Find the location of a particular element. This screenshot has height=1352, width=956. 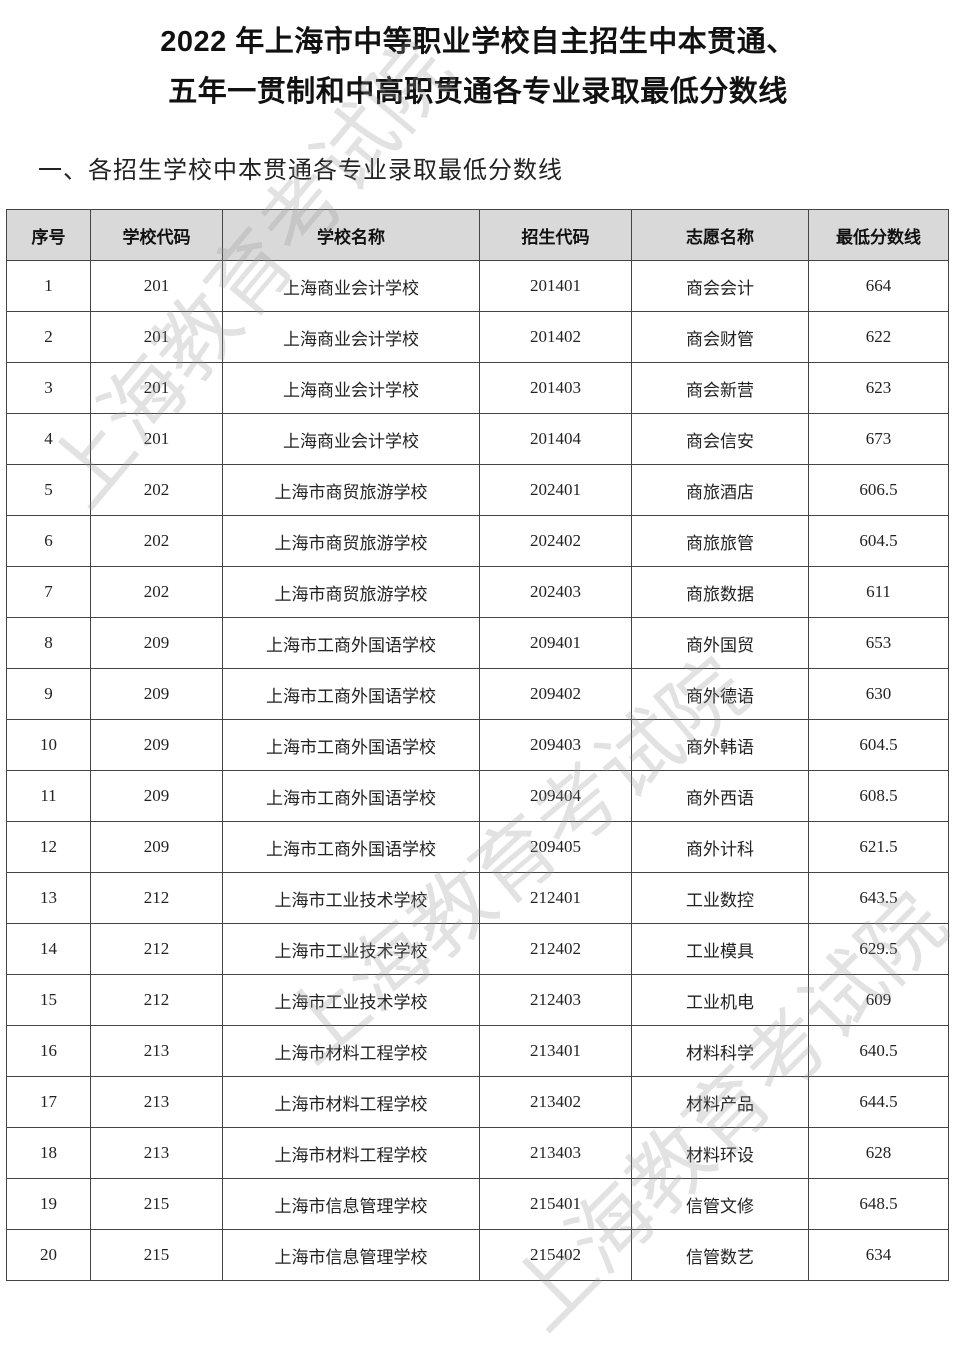

cell-col-enroll-code: 213403 is located at coordinates (555, 1153).